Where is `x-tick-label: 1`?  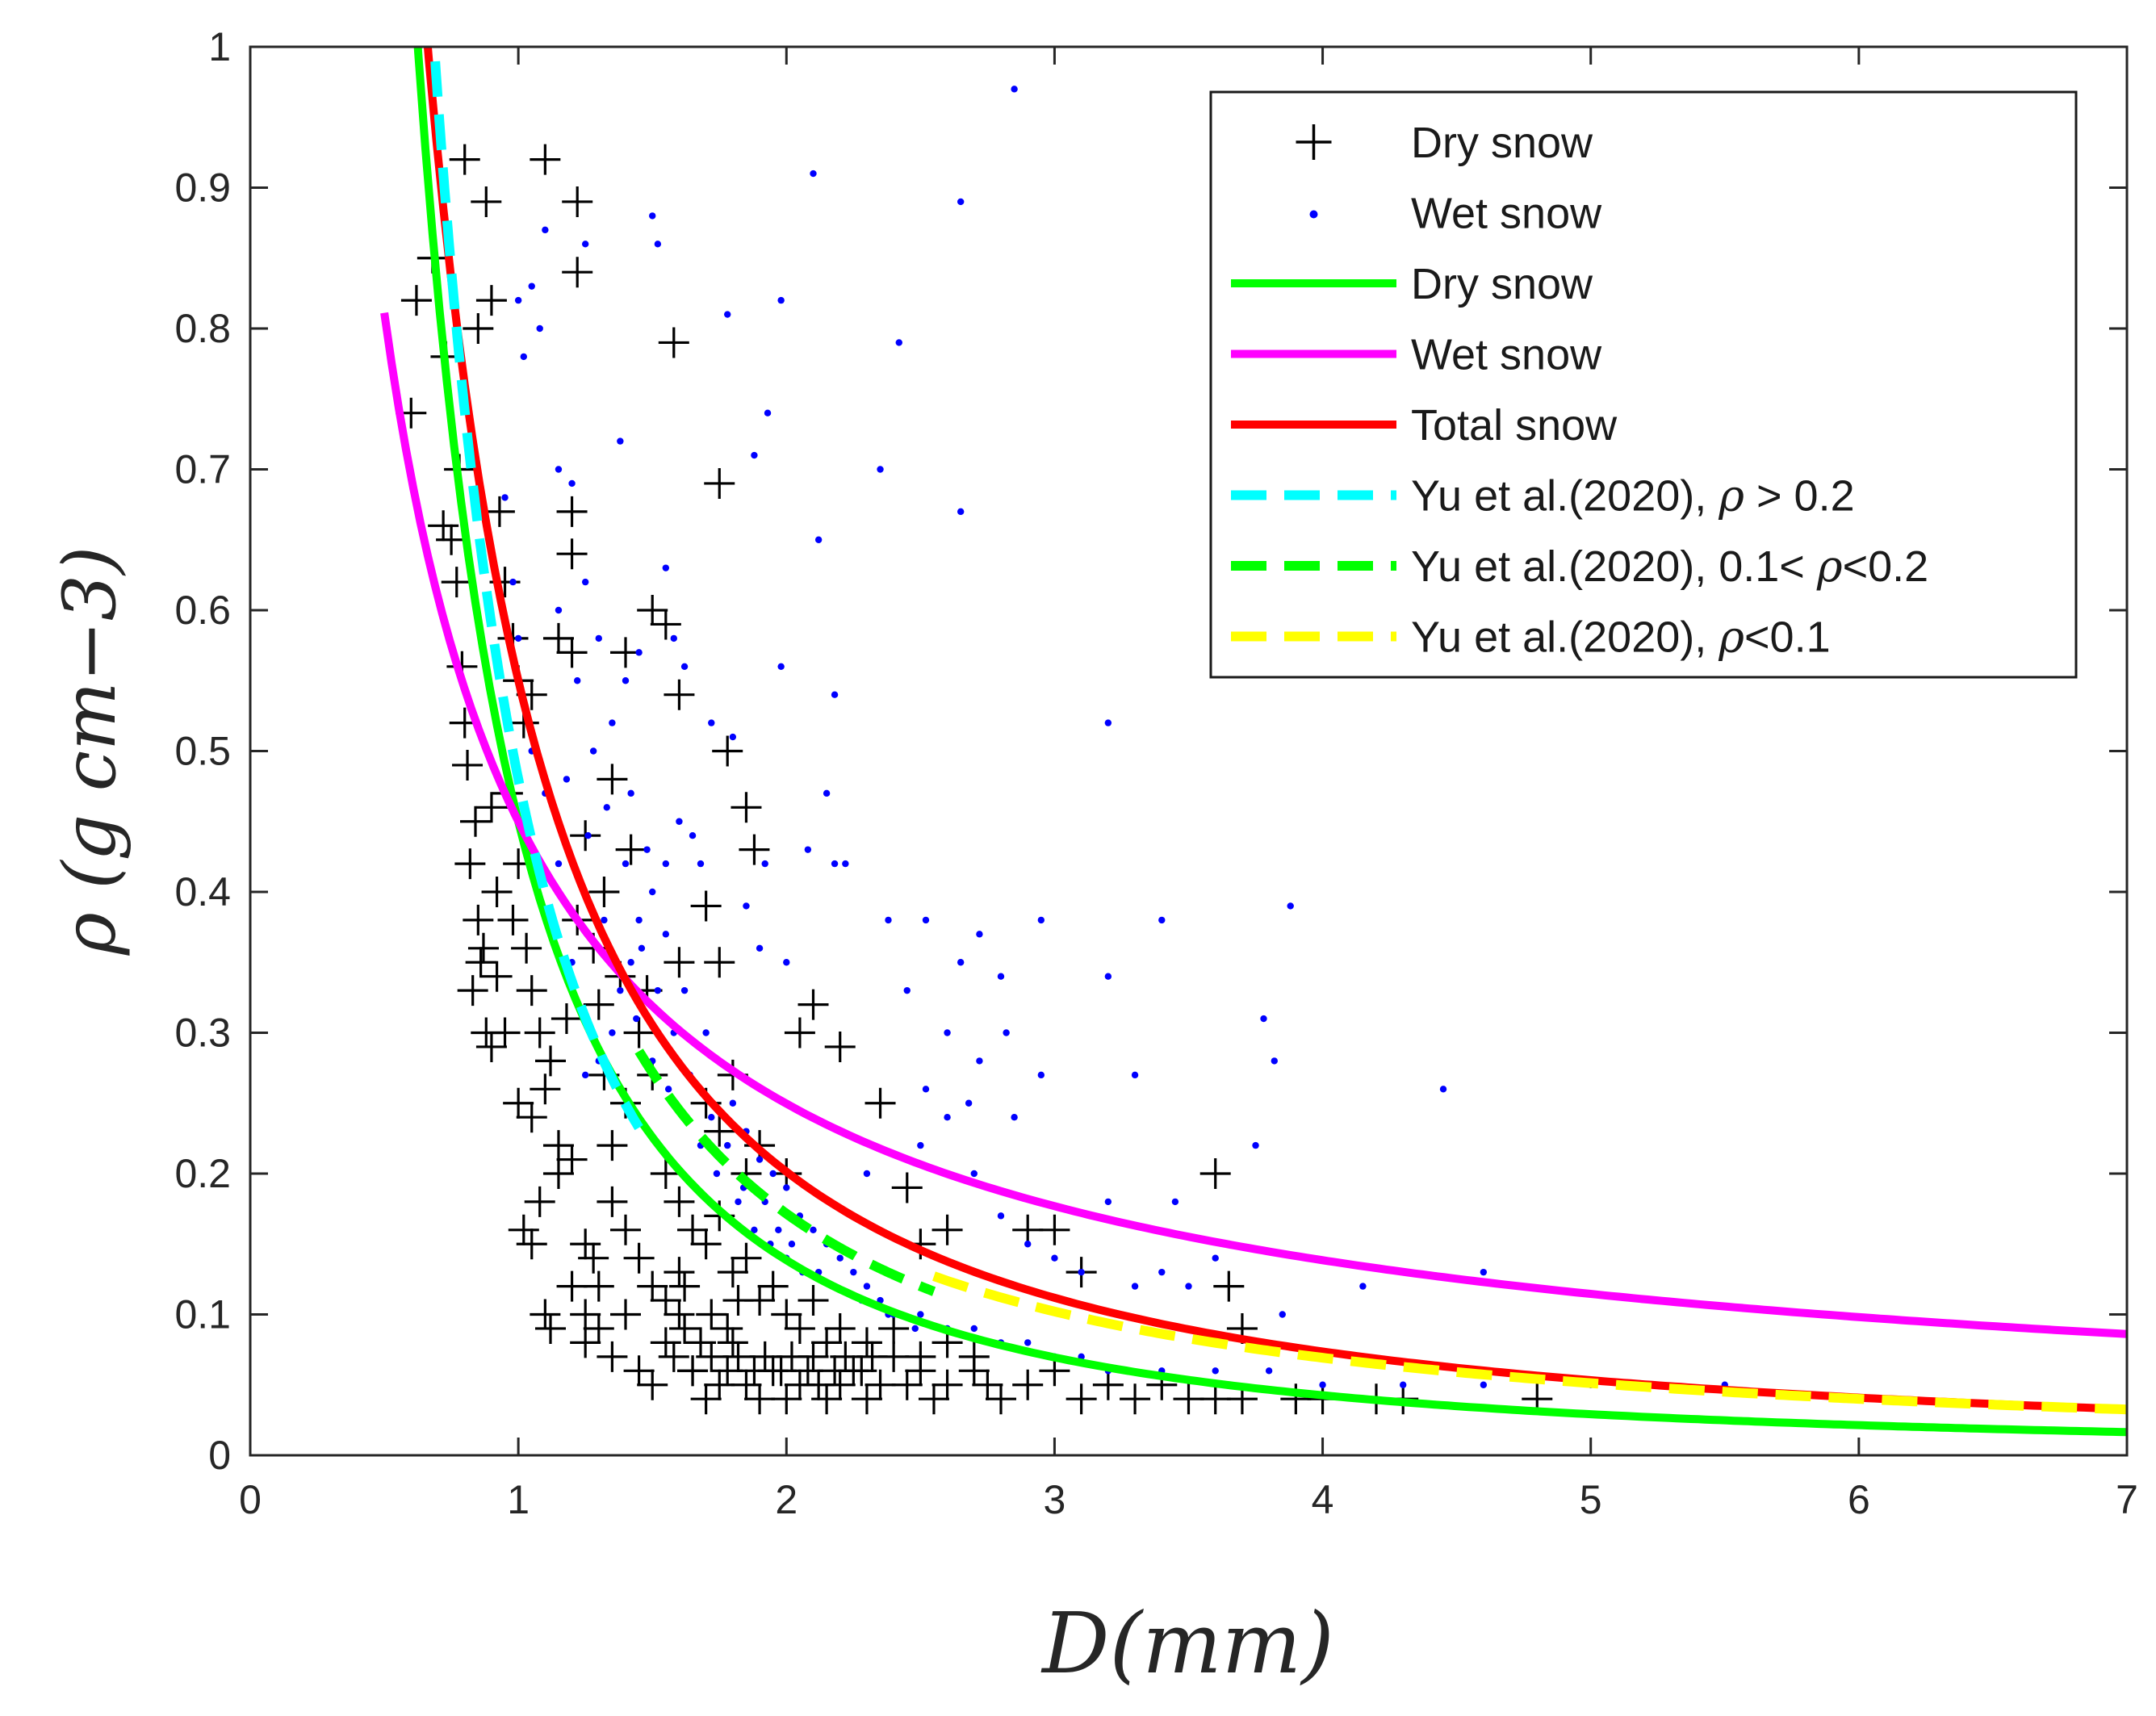
x-tick-label: 1 is located at coordinates (518, 1499).